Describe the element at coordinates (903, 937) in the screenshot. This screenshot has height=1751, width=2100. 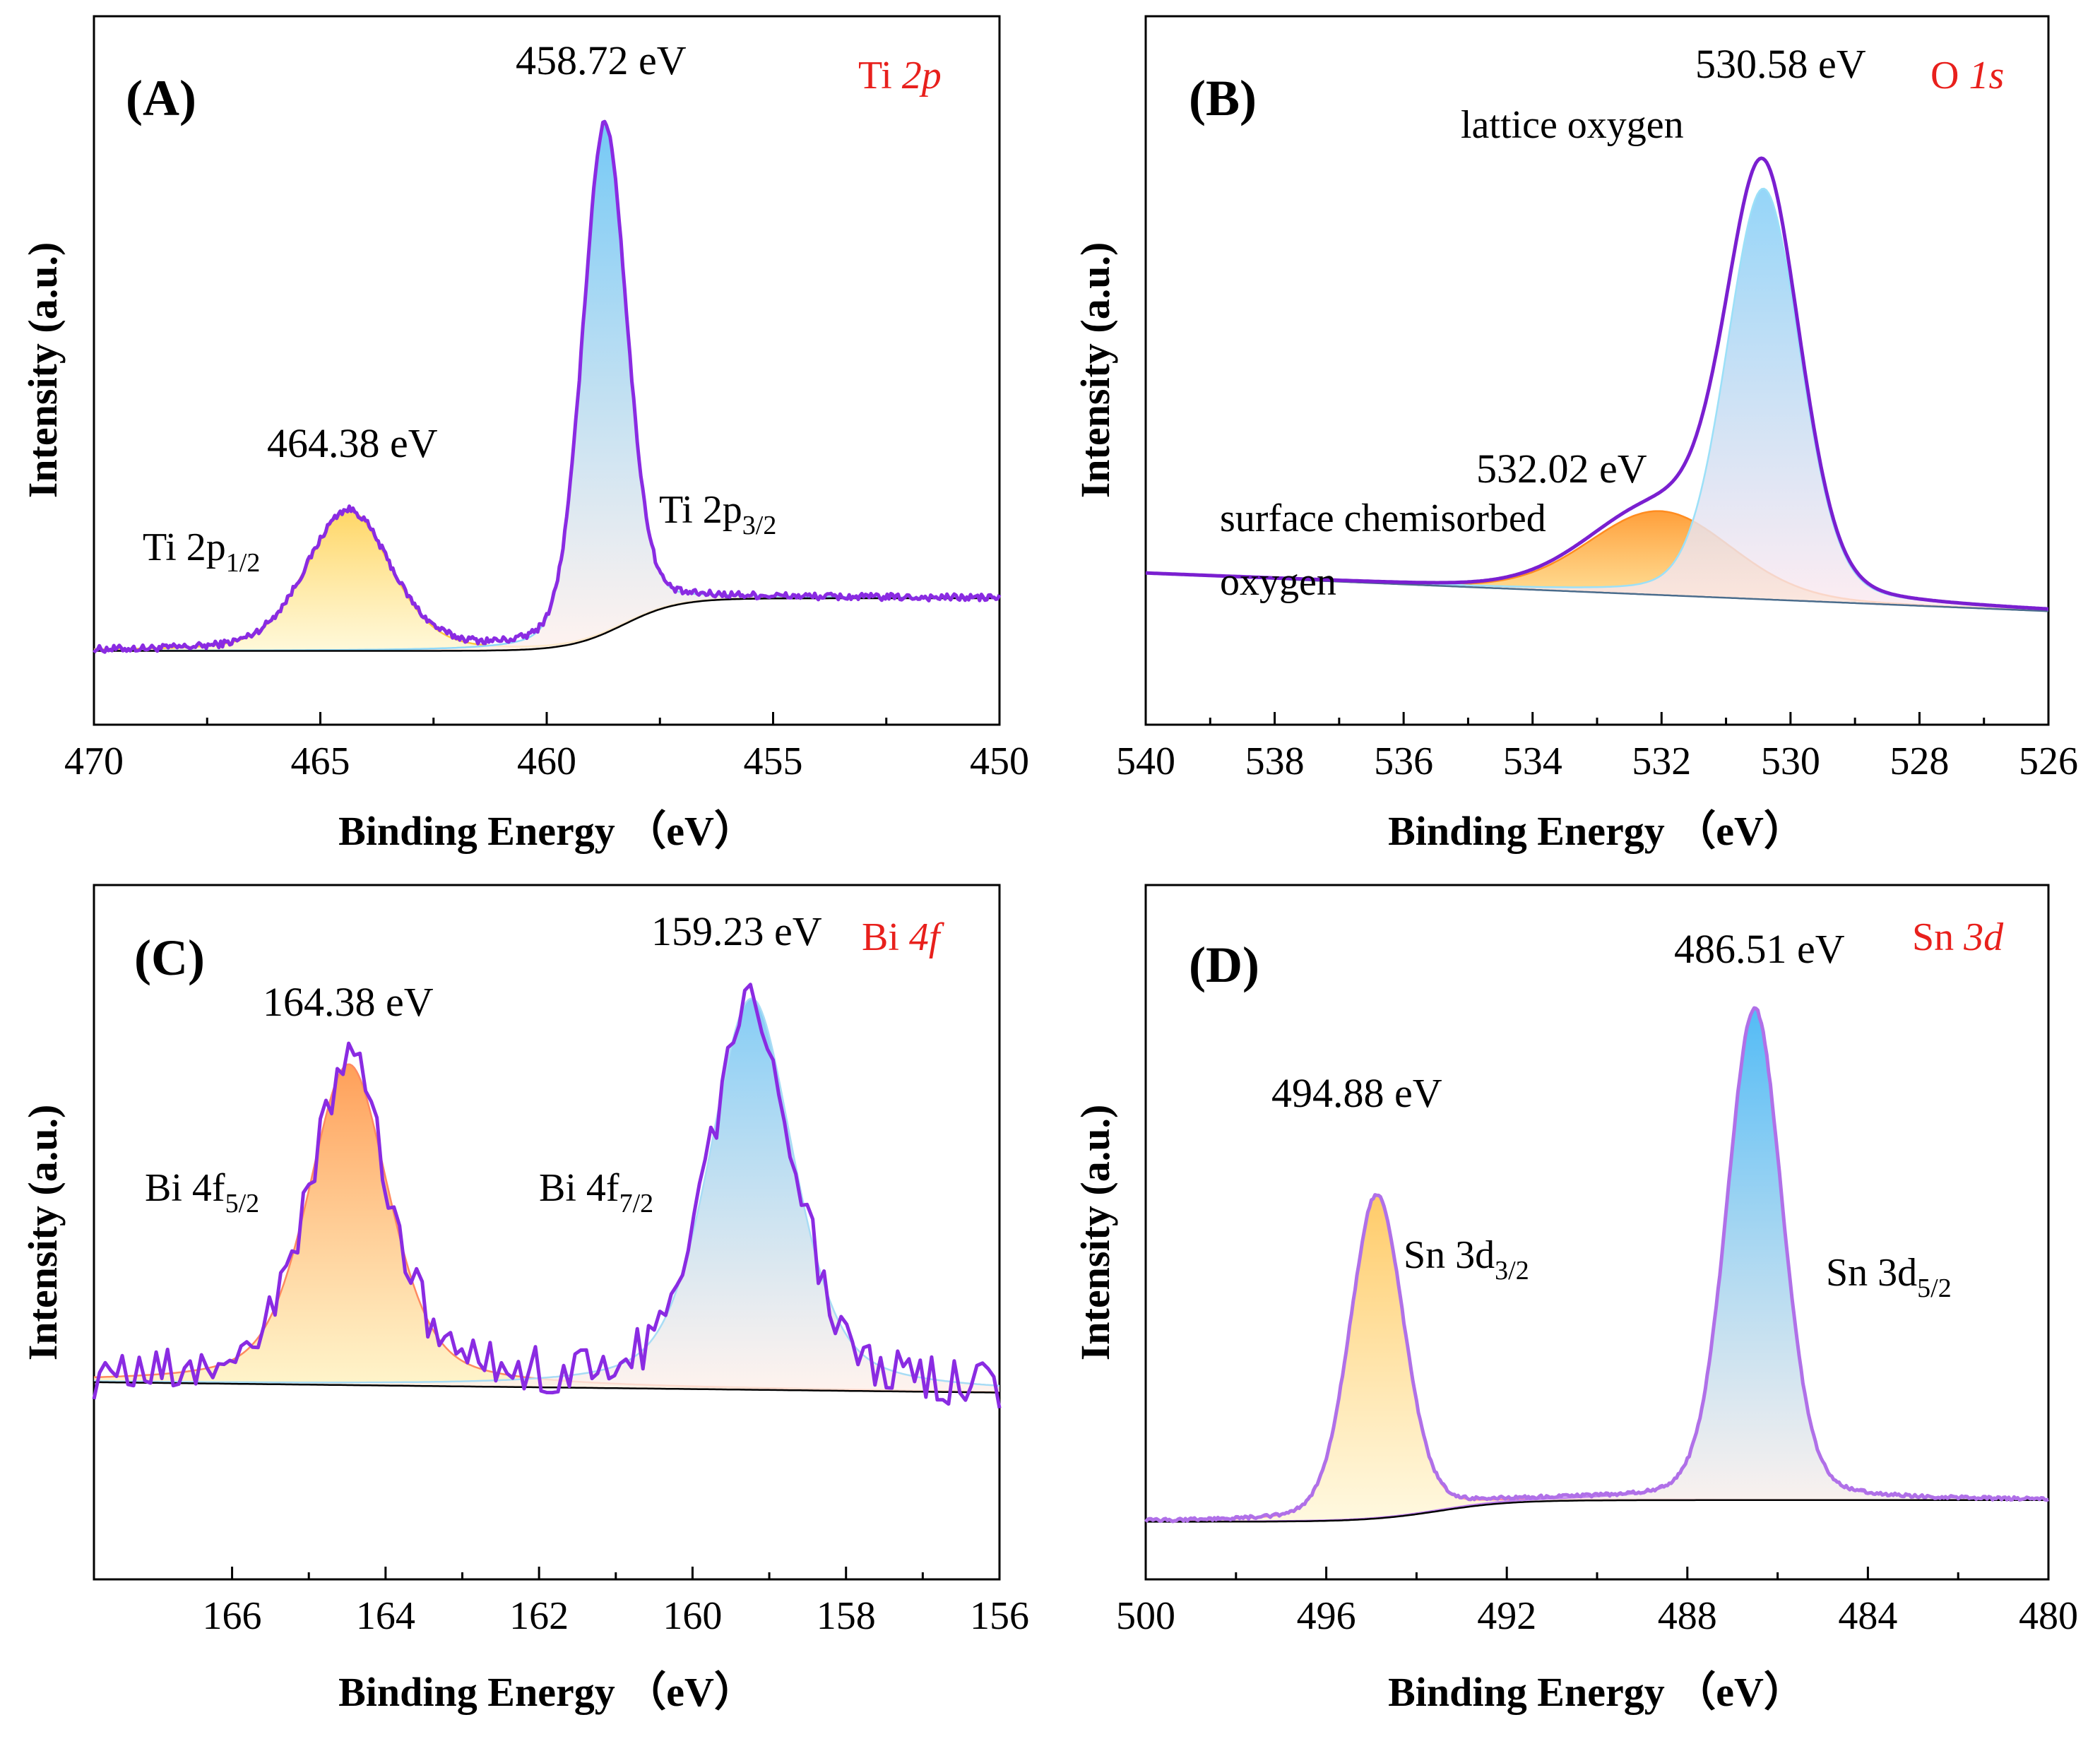
I see `element-label: Bi 4f` at that location.